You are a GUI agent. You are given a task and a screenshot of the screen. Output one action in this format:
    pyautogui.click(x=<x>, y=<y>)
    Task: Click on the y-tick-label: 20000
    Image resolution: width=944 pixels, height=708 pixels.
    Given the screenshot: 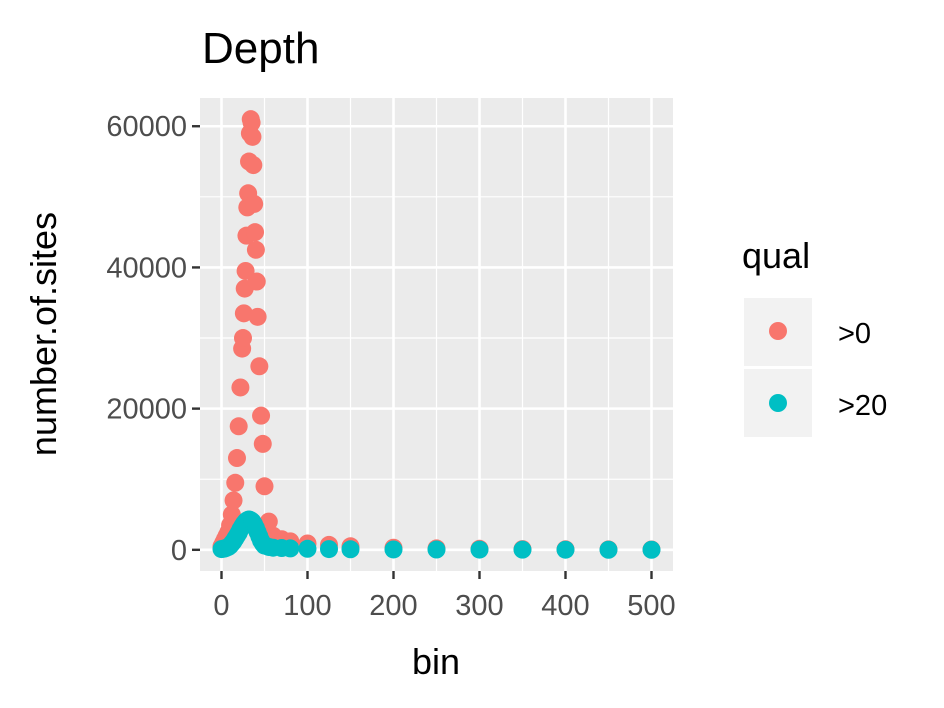 What is the action you would take?
    pyautogui.click(x=146, y=410)
    